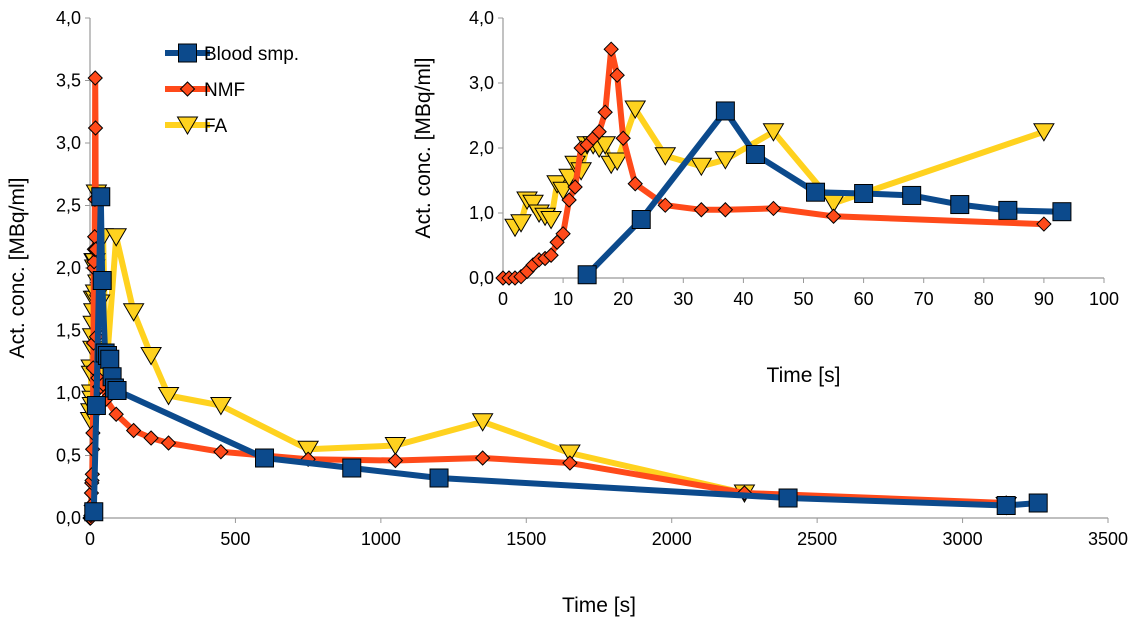  Describe the element at coordinates (683, 299) in the screenshot. I see `inset-x-tick-label: 30` at that location.